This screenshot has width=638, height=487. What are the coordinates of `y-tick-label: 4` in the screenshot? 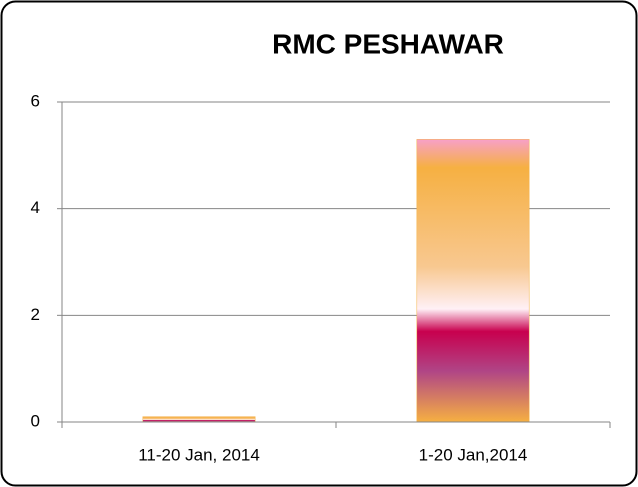 It's located at (35, 207).